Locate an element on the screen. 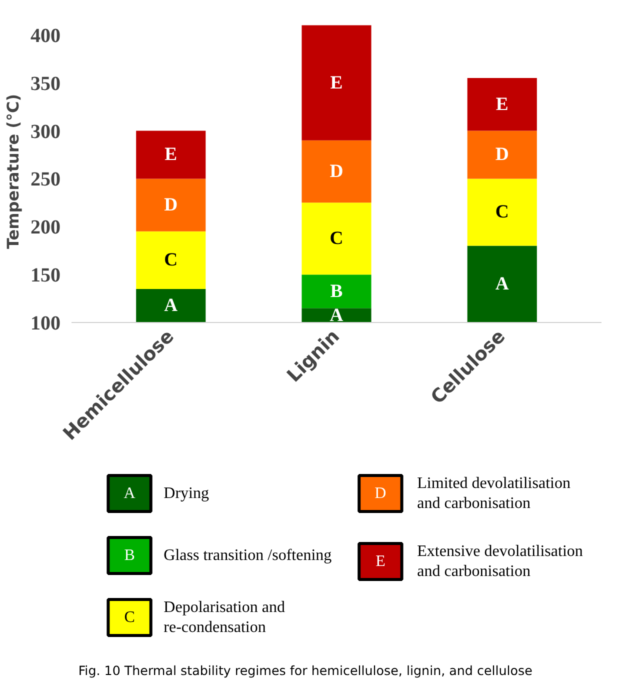 Image resolution: width=621 pixels, height=691 pixels. legend-label: Extensive devolatilisation and carbonisation is located at coordinates (500, 561).